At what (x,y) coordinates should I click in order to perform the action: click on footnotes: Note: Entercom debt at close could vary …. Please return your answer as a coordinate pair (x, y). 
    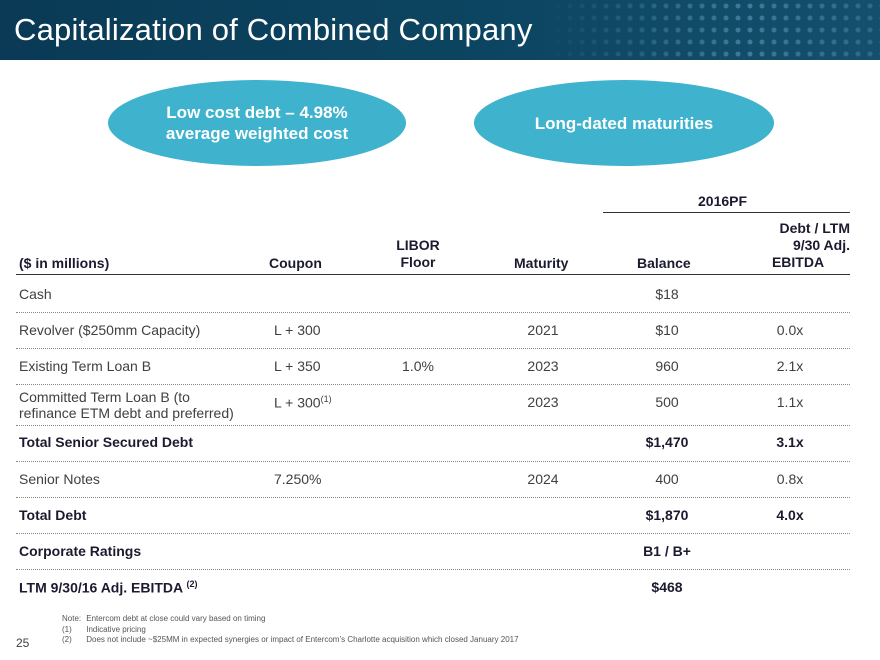
    Looking at the image, I should click on (290, 630).